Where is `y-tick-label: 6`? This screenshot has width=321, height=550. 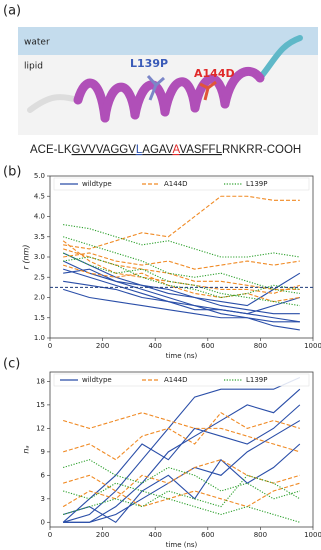
y-tick-label: 6 is located at coordinates (43, 475).